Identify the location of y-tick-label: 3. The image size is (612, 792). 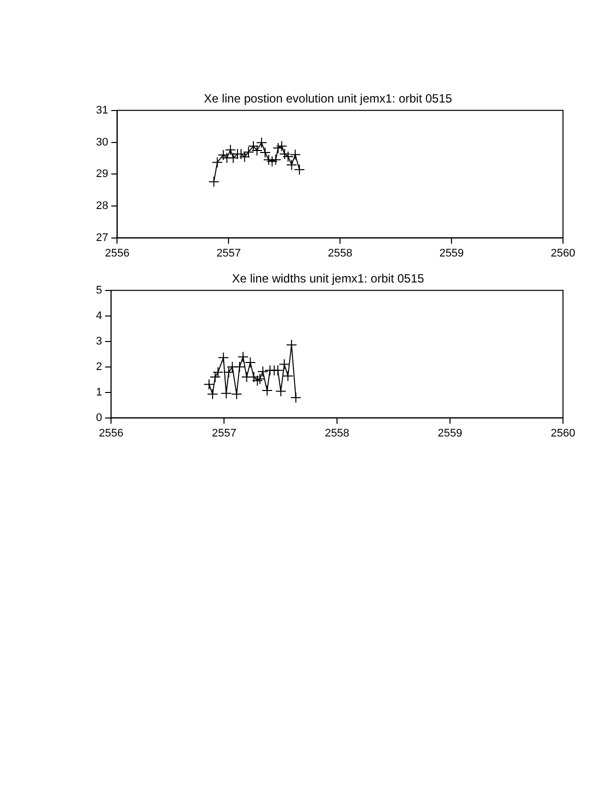
(99, 341).